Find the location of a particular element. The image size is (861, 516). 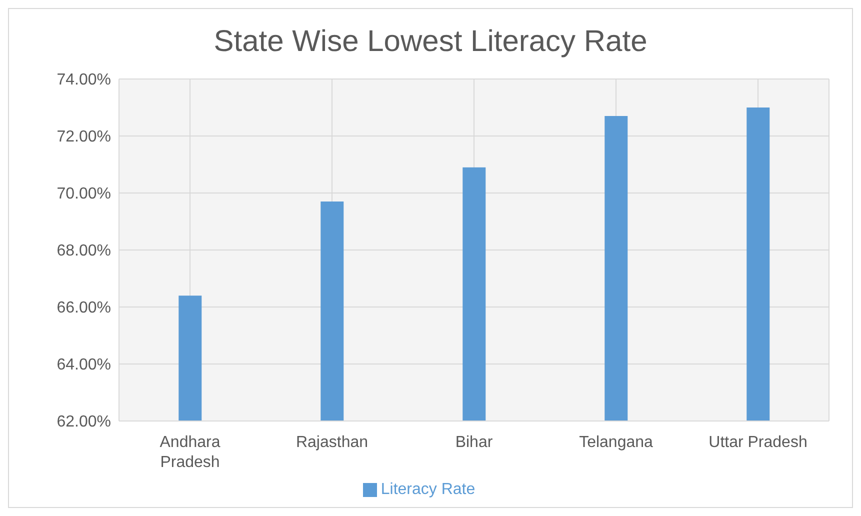

y-tick-label: 72.00% is located at coordinates (83, 137).